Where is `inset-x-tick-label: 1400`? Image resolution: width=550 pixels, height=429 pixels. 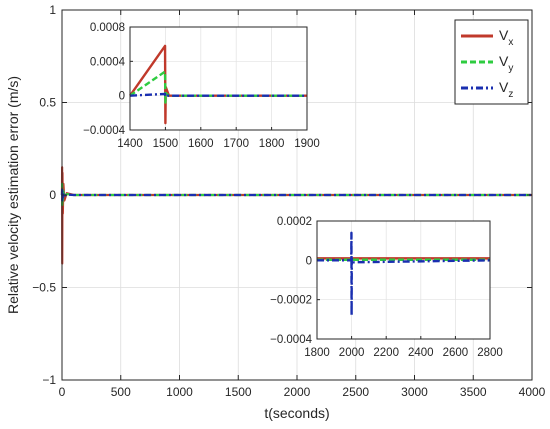
inset-x-tick-label: 1400 is located at coordinates (130, 144).